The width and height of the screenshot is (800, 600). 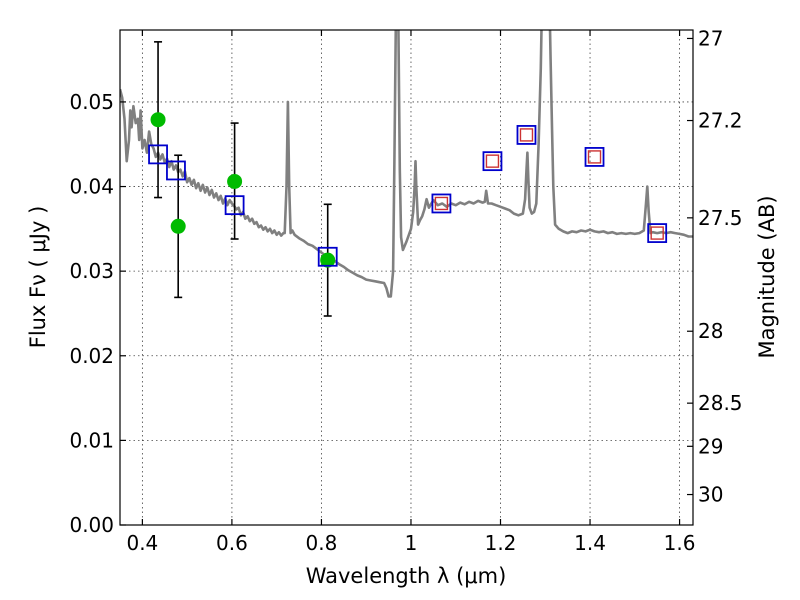 What do you see at coordinates (91, 102) in the screenshot?
I see `y-tick-label: 0.05` at bounding box center [91, 102].